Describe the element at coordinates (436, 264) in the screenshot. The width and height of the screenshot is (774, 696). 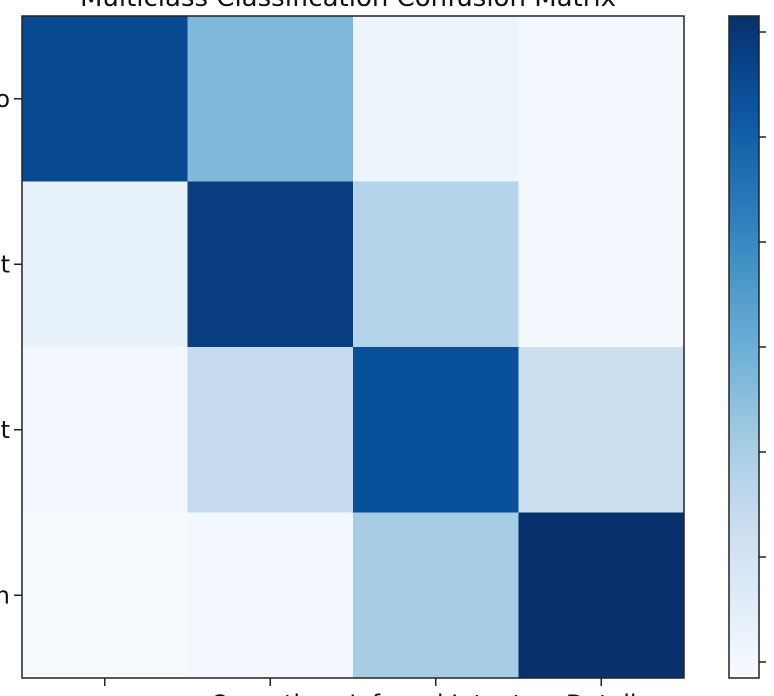
I see `heatmap-cell-r1-c2` at that location.